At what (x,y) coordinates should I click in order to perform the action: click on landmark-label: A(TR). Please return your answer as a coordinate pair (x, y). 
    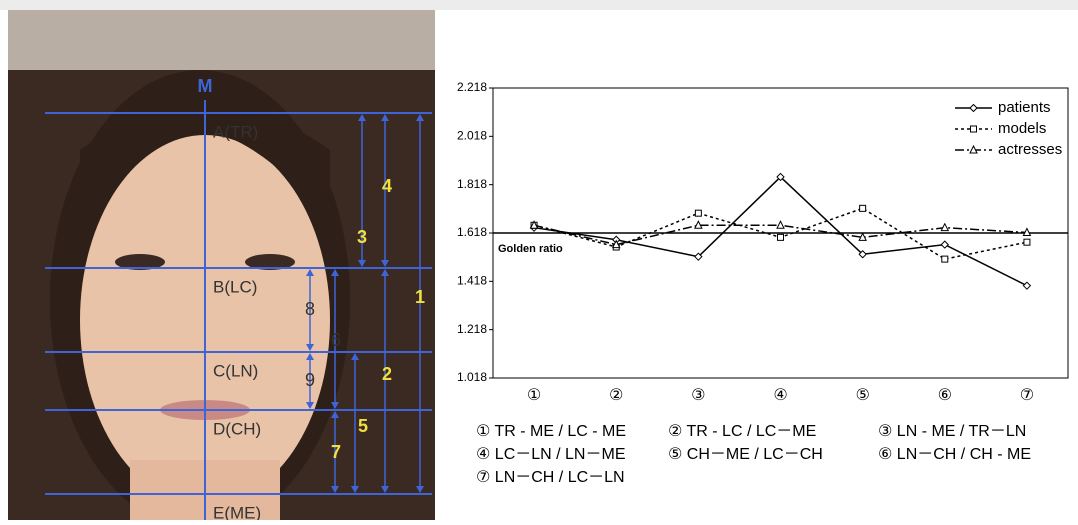
    Looking at the image, I should click on (235, 131).